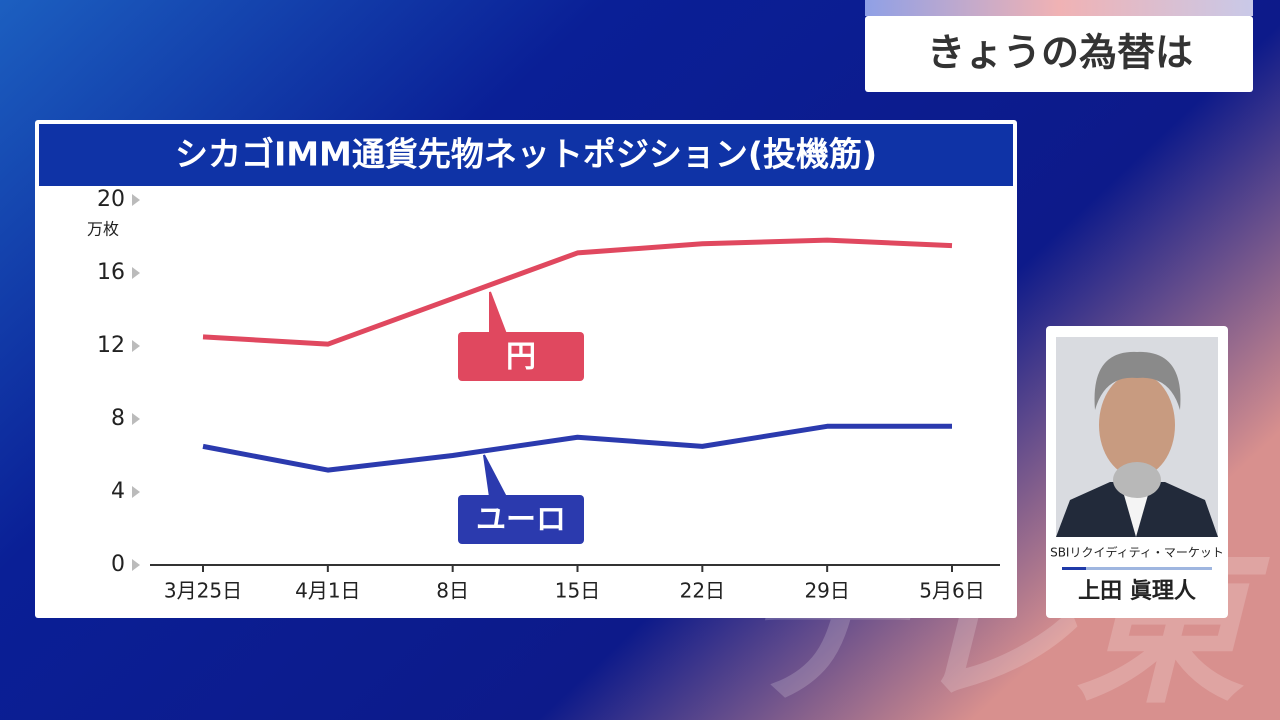 Image resolution: width=1280 pixels, height=724 pixels. Describe the element at coordinates (111, 345) in the screenshot. I see `y-tick-label: 12` at that location.